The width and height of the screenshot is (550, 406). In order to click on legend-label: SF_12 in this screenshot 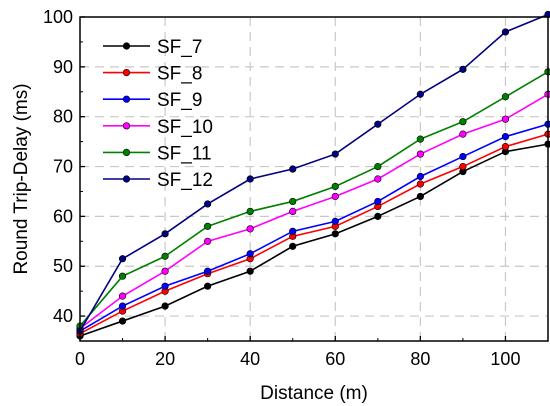, I will do `click(185, 180)`.